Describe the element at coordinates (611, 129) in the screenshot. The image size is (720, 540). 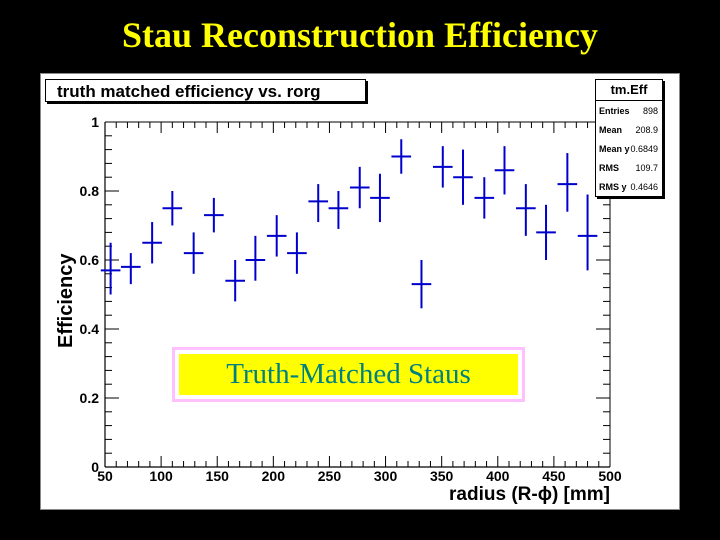
I see `stat-label: Mean` at that location.